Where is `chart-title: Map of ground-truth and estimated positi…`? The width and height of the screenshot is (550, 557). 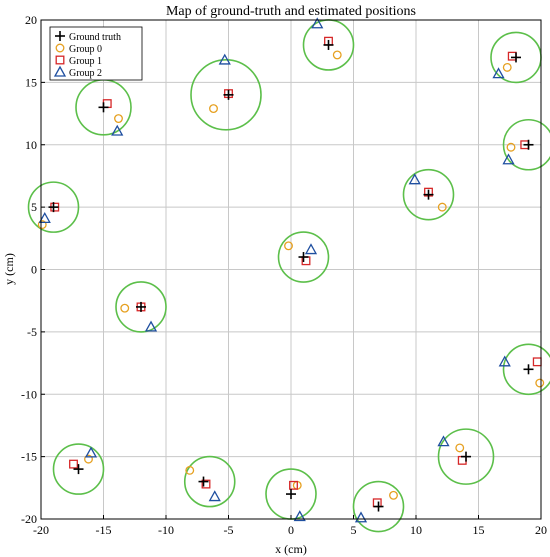
chart-title: Map of ground-truth and estimated positi… is located at coordinates (291, 11).